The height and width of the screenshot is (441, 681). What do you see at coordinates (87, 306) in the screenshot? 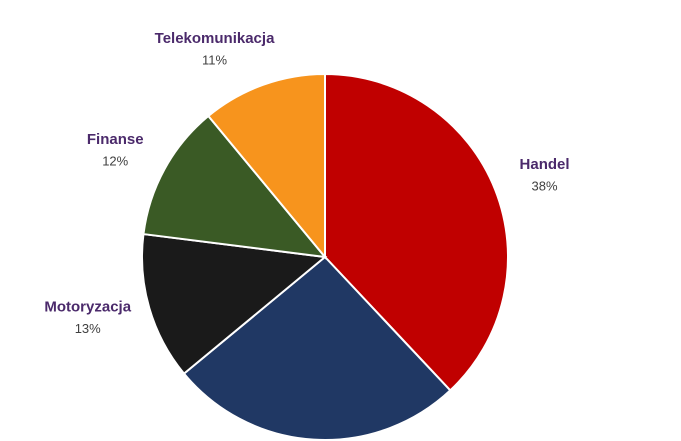
I see `slice-label: Motoryzacja` at bounding box center [87, 306].